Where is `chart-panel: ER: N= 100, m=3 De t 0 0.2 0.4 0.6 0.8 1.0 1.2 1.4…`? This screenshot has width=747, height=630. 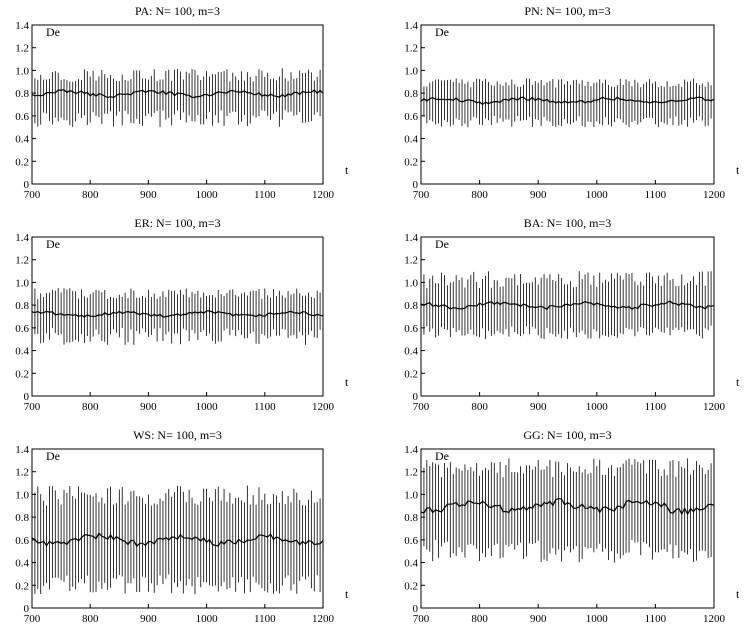
chart-panel: ER: N= 100, m=3 De t 0 0.2 0.4 0.6 0.8 1.0 1.2 1.4… is located at coordinates (182, 314).